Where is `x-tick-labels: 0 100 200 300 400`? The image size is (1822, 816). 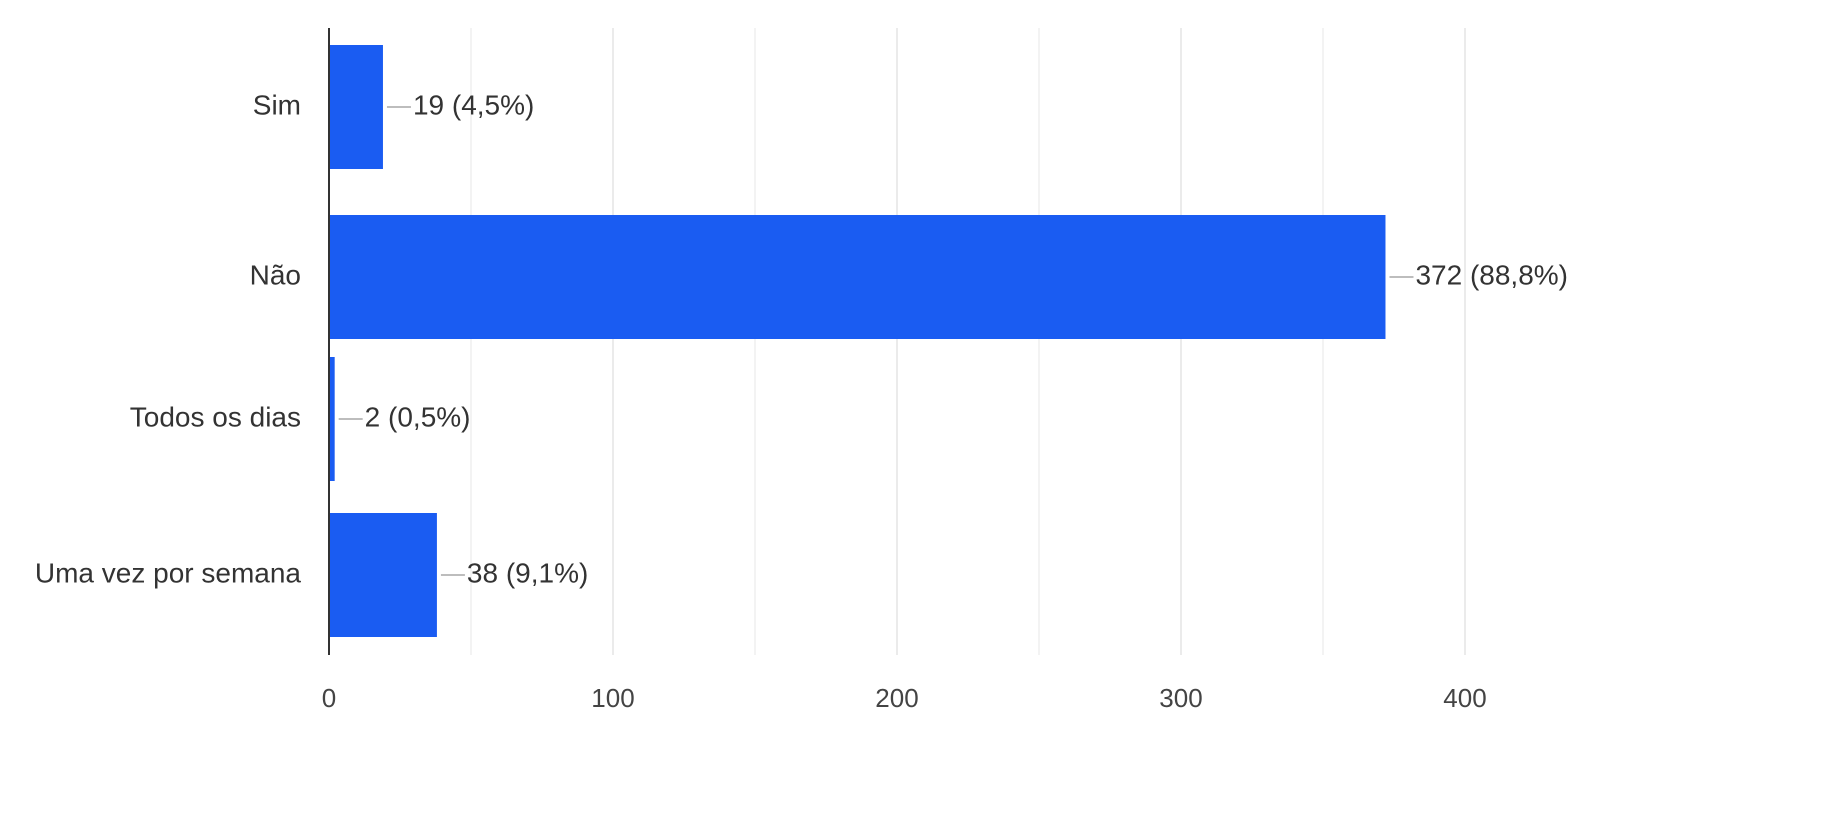
x-tick-labels: 0 100 200 300 400 is located at coordinates (904, 698).